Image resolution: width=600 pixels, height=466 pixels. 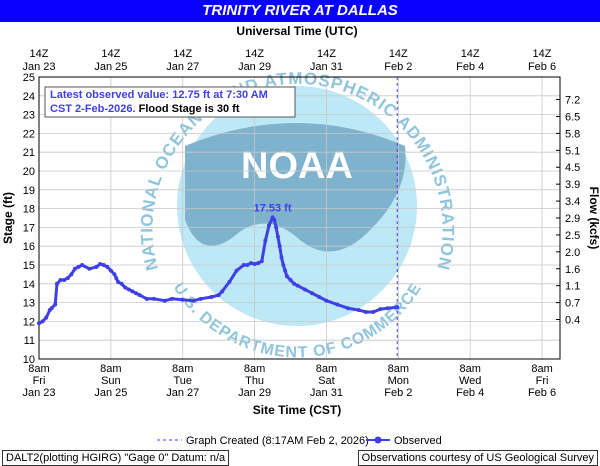 I want to click on legend-created-label: Graph Created (8:17AM Feb 2, 2026), so click(x=277, y=441).